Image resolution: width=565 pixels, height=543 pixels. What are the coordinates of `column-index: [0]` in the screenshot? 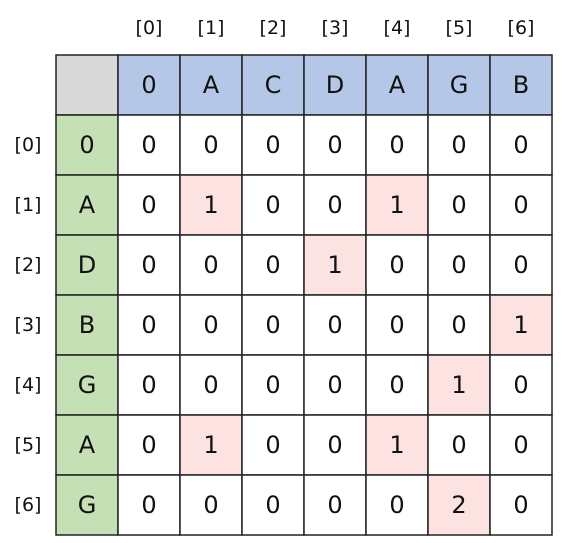 It's located at (149, 28).